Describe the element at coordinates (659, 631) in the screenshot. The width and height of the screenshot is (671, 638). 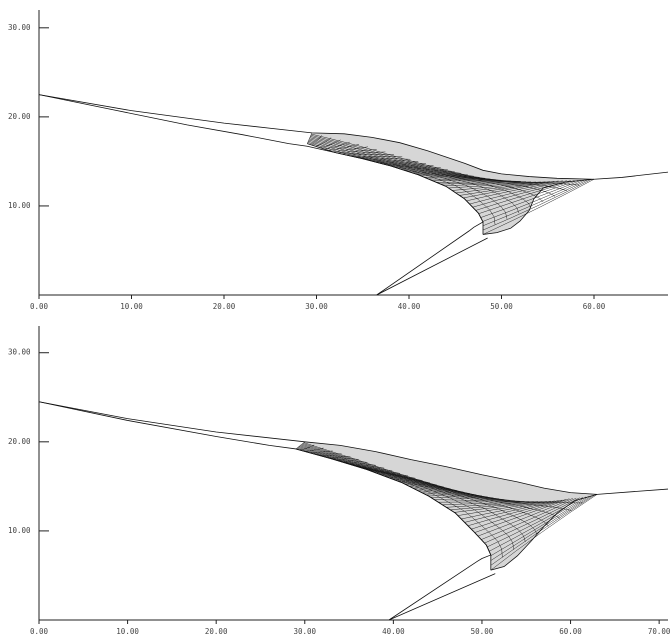
I see `x-tick-label: 70.00` at that location.